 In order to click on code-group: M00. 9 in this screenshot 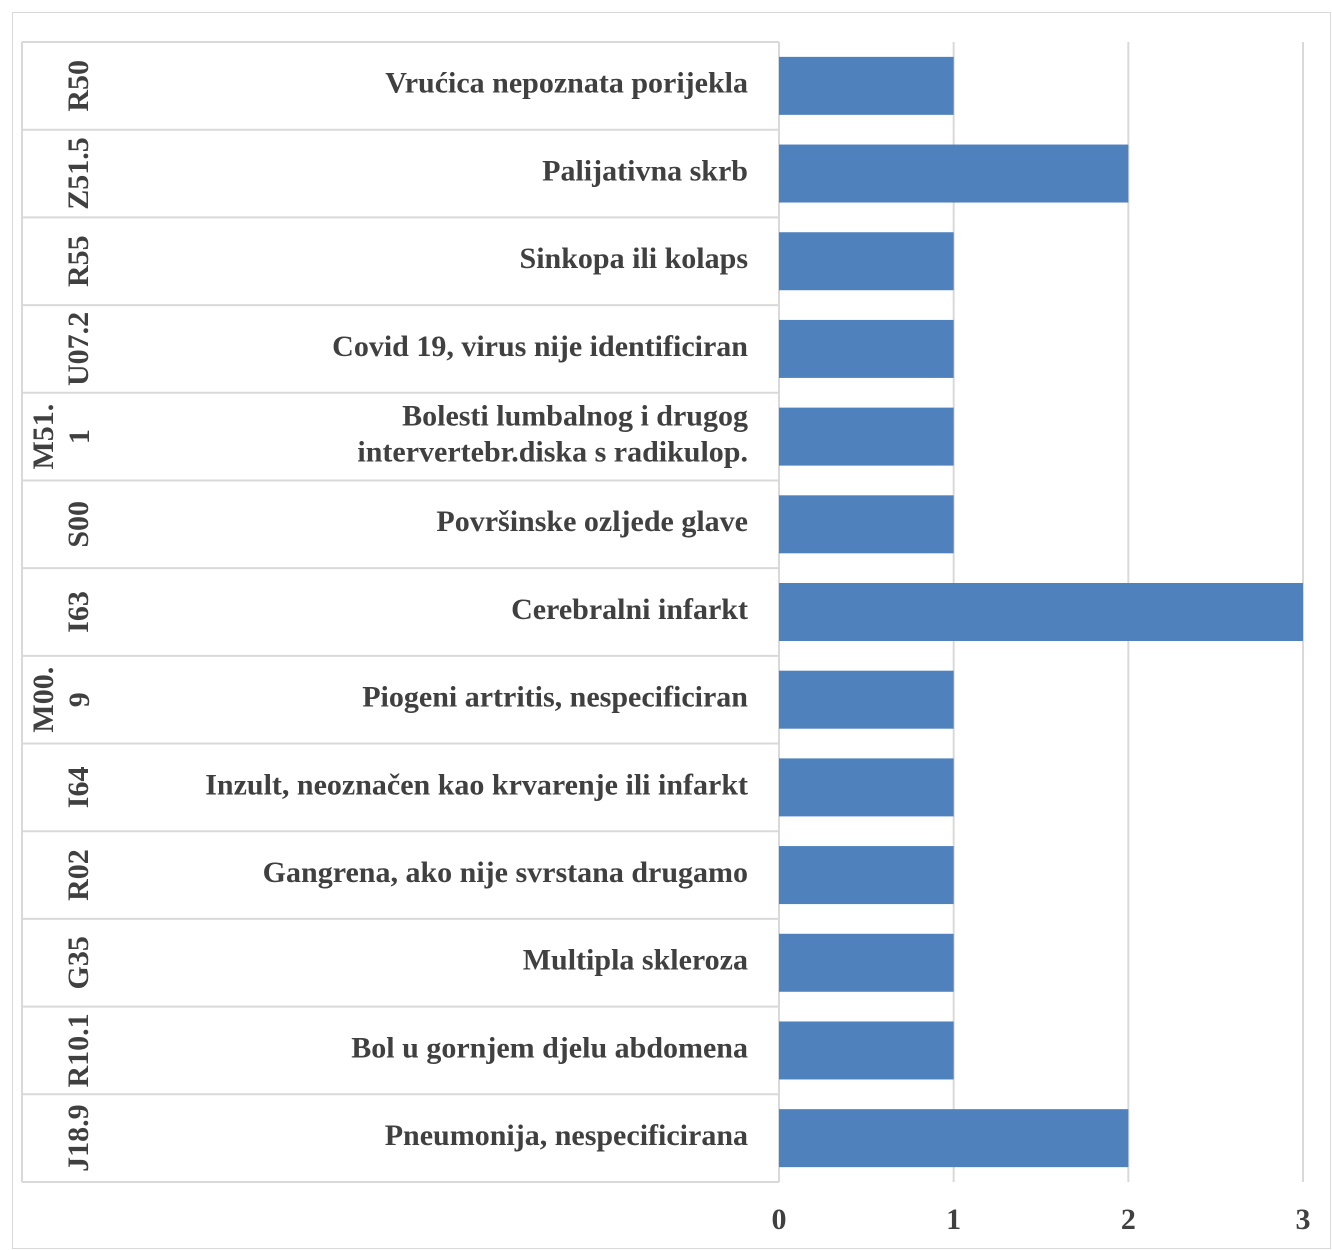, I will do `click(61, 700)`.